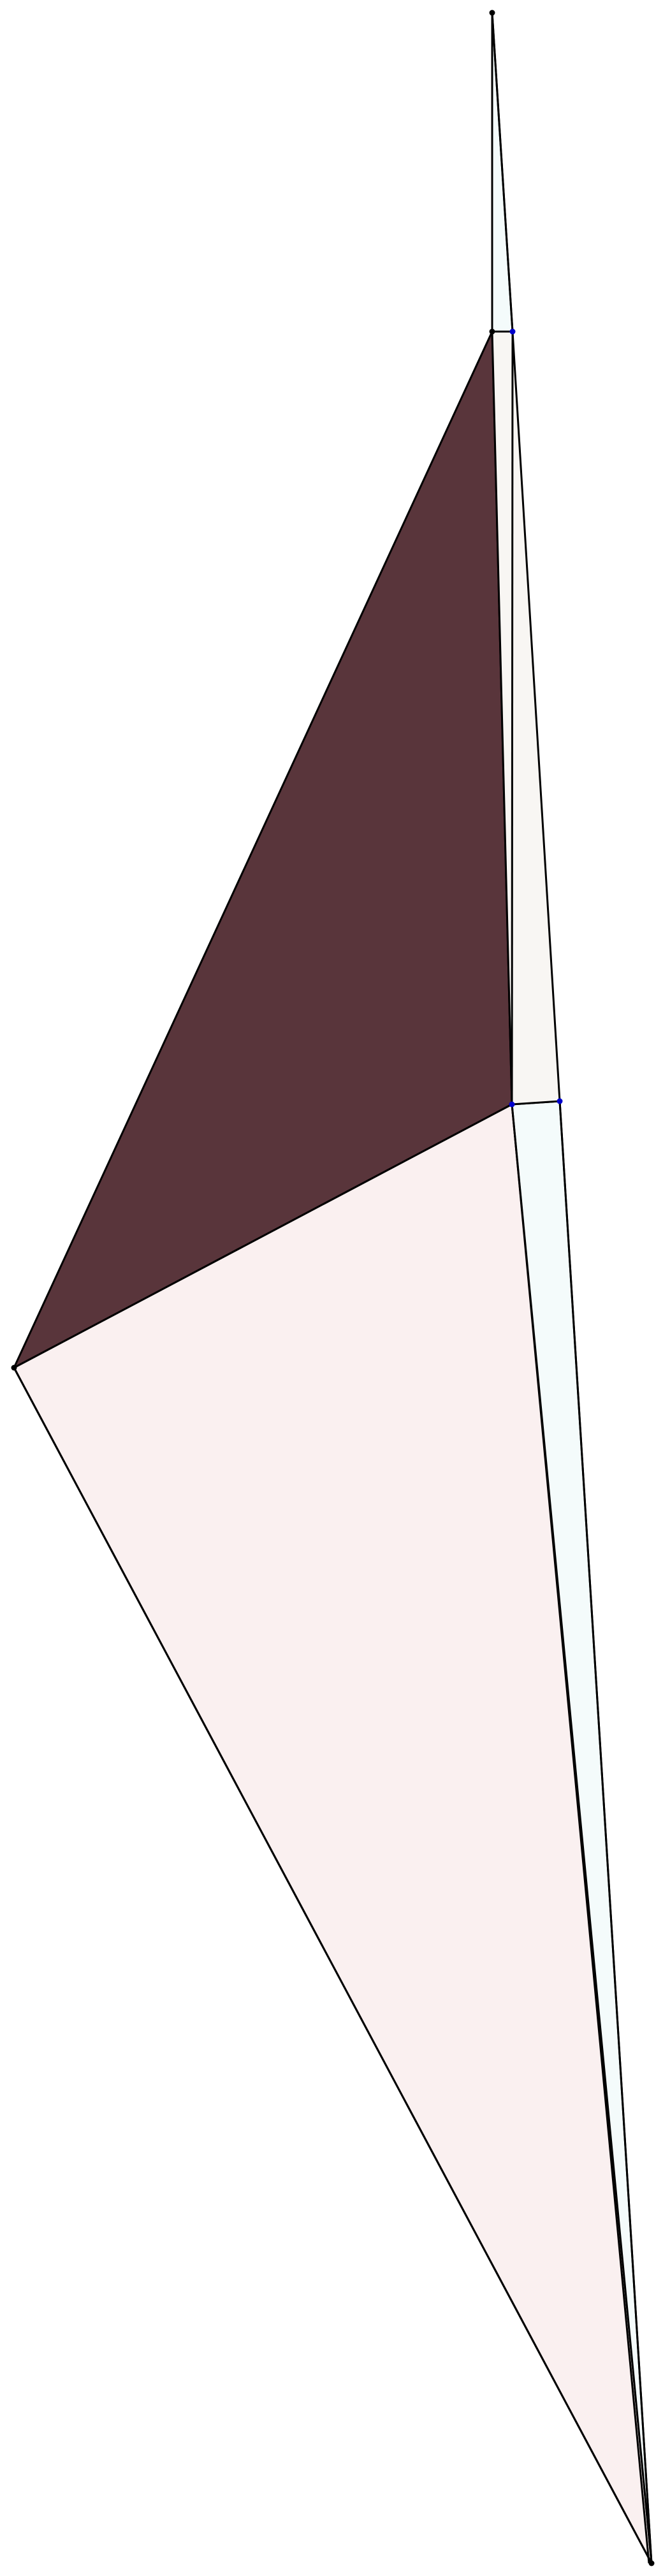  Describe the element at coordinates (560, 1101) in the screenshot. I see `vertex-middle-right` at that location.